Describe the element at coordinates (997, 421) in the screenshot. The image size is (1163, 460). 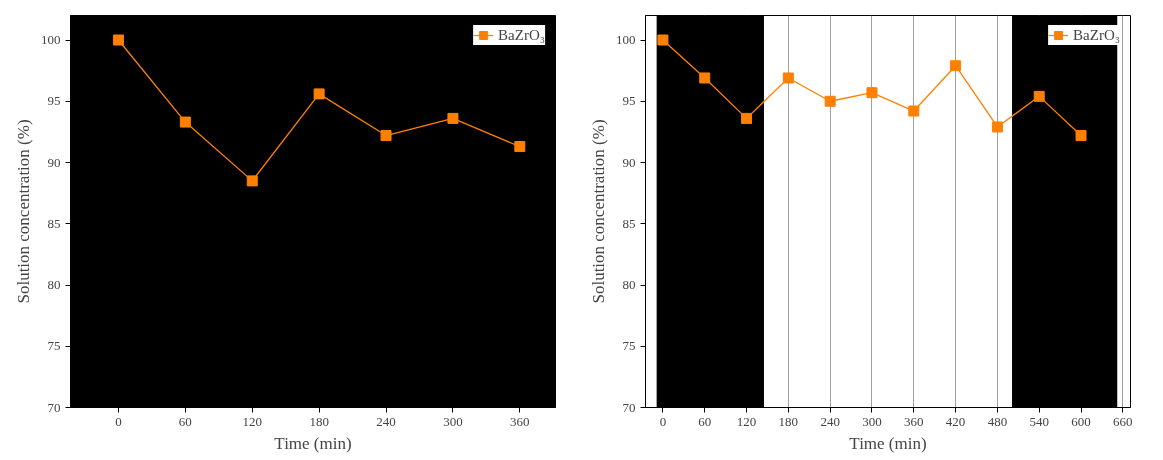
I see `x-tick-label: 480` at that location.